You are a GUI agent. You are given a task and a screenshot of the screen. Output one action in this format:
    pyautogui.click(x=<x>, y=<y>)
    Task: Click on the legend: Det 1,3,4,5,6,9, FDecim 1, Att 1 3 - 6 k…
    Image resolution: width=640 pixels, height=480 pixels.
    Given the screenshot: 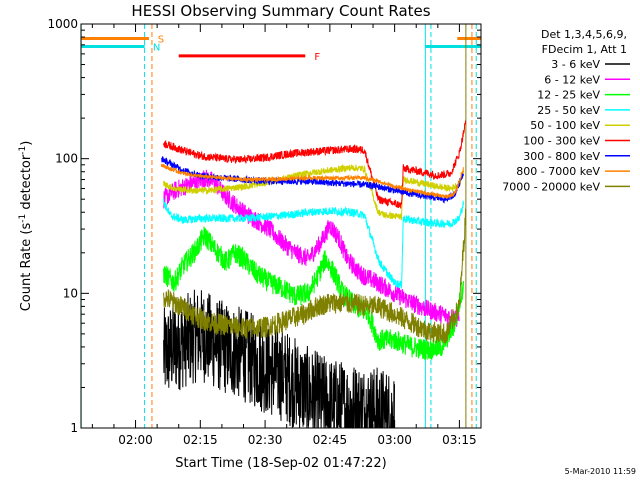 What is the action you would take?
    pyautogui.click(x=566, y=110)
    